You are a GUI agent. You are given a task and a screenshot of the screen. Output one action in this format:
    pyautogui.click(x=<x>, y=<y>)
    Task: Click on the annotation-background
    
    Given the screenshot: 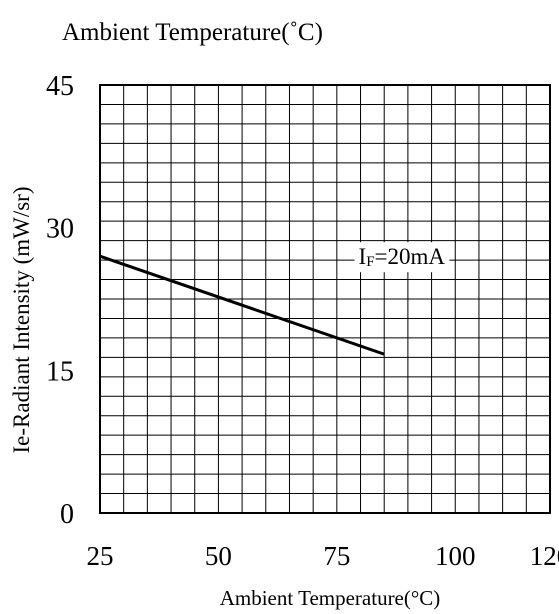 What is the action you would take?
    pyautogui.click(x=402, y=257)
    